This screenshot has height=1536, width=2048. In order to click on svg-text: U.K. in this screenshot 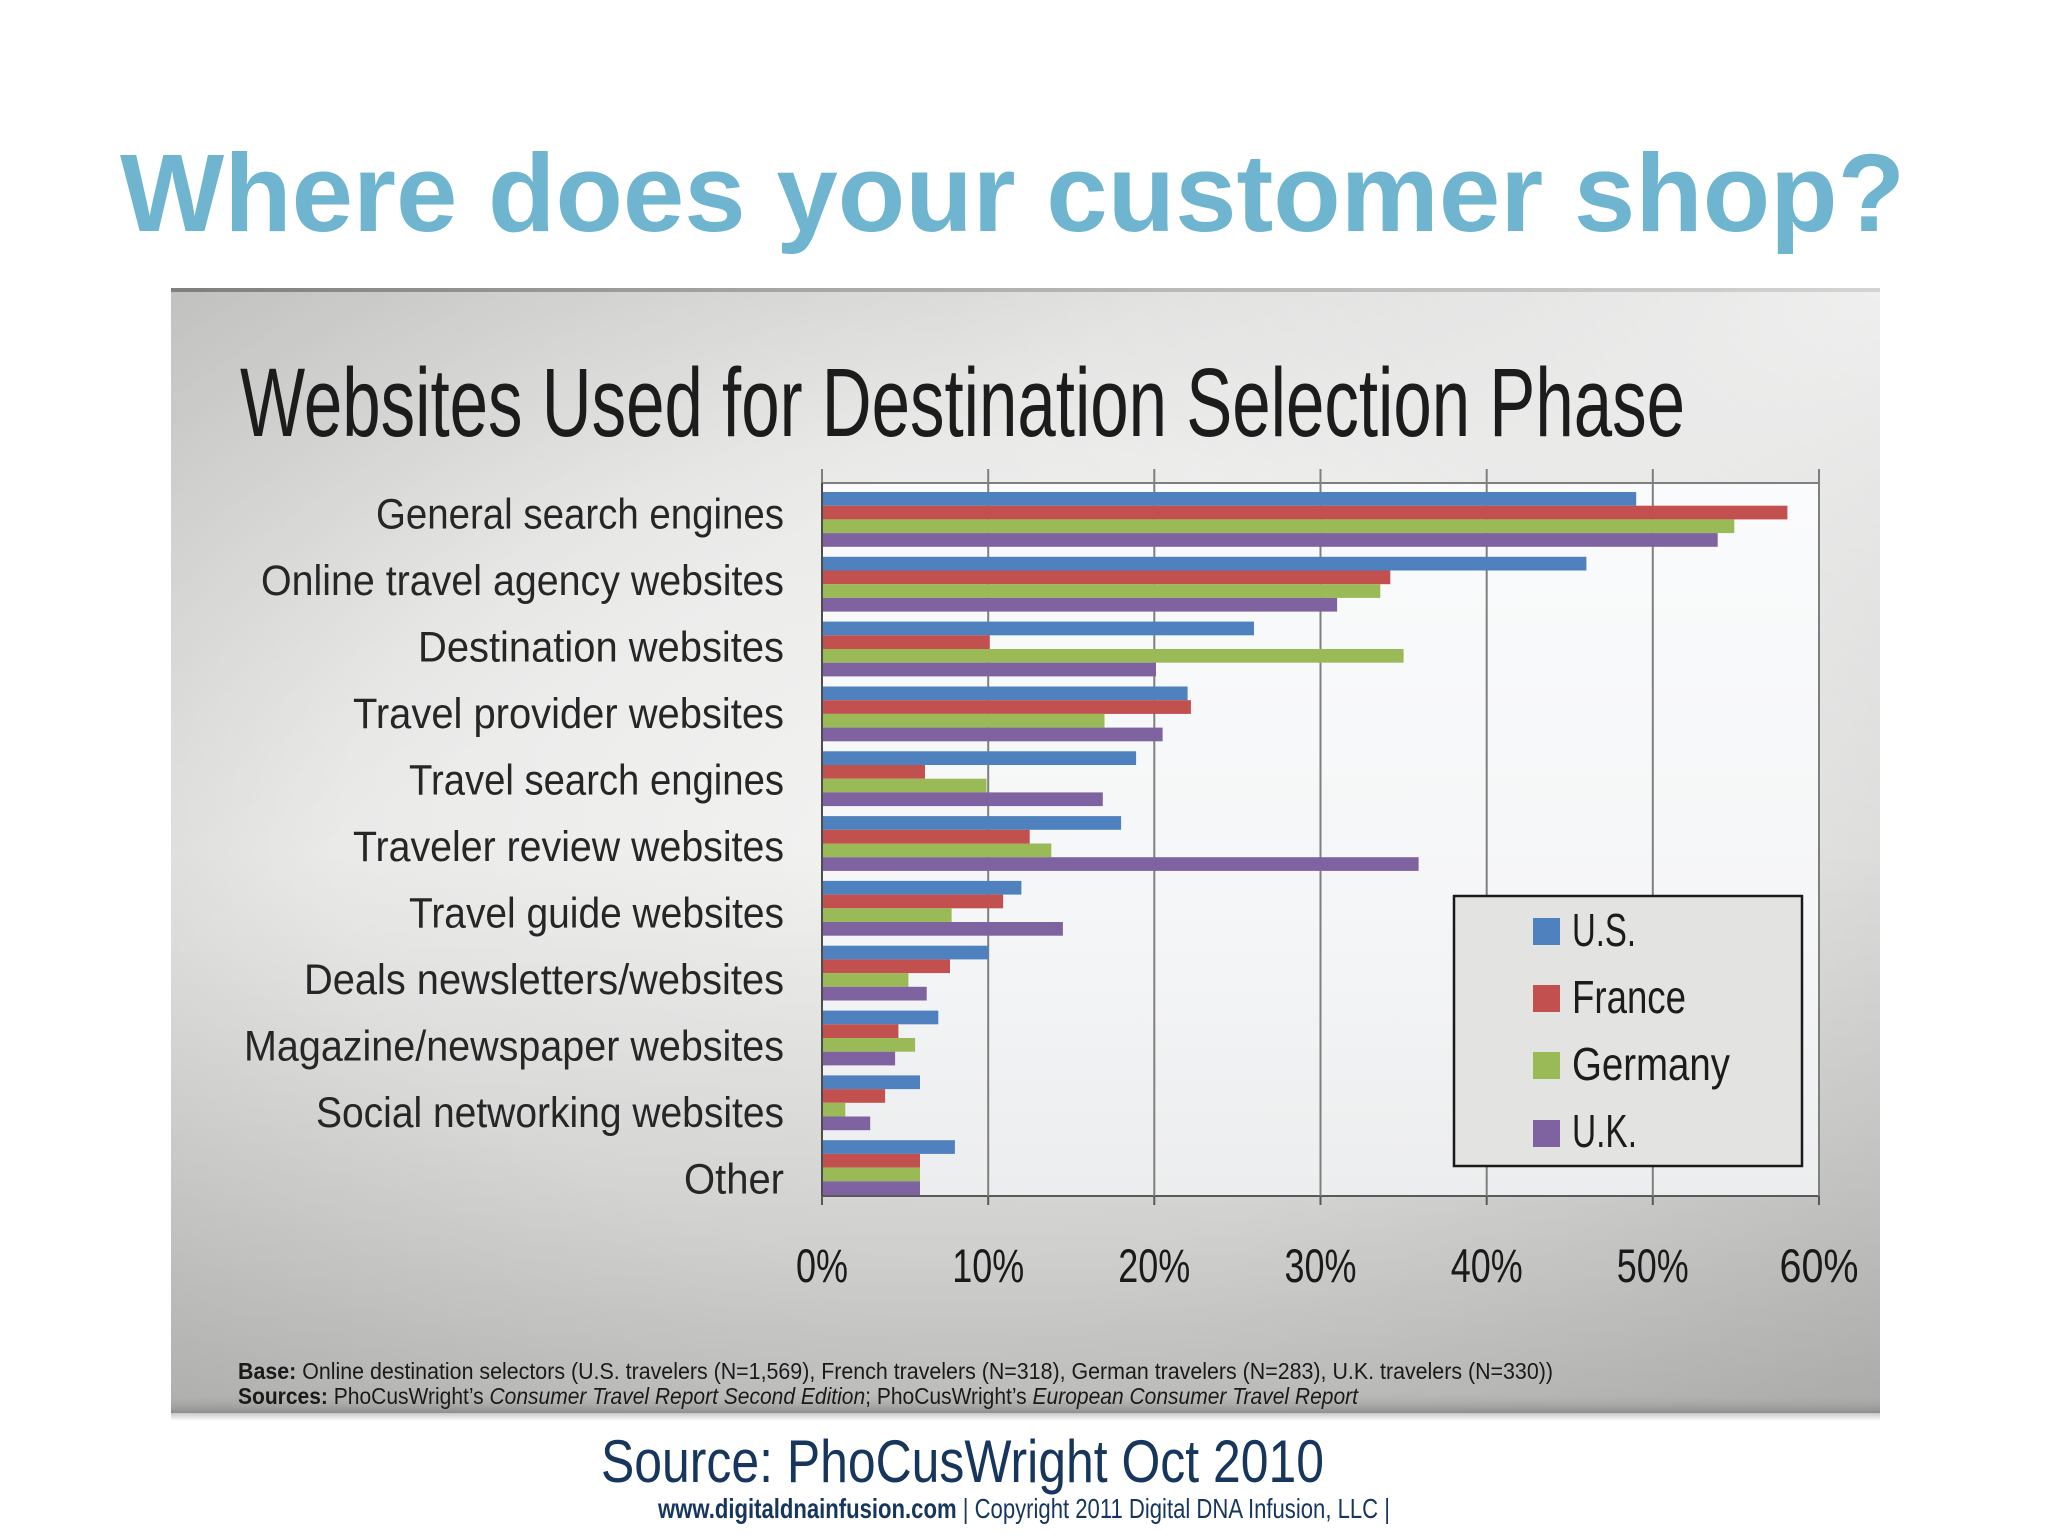, I will do `click(1604, 1131)`.